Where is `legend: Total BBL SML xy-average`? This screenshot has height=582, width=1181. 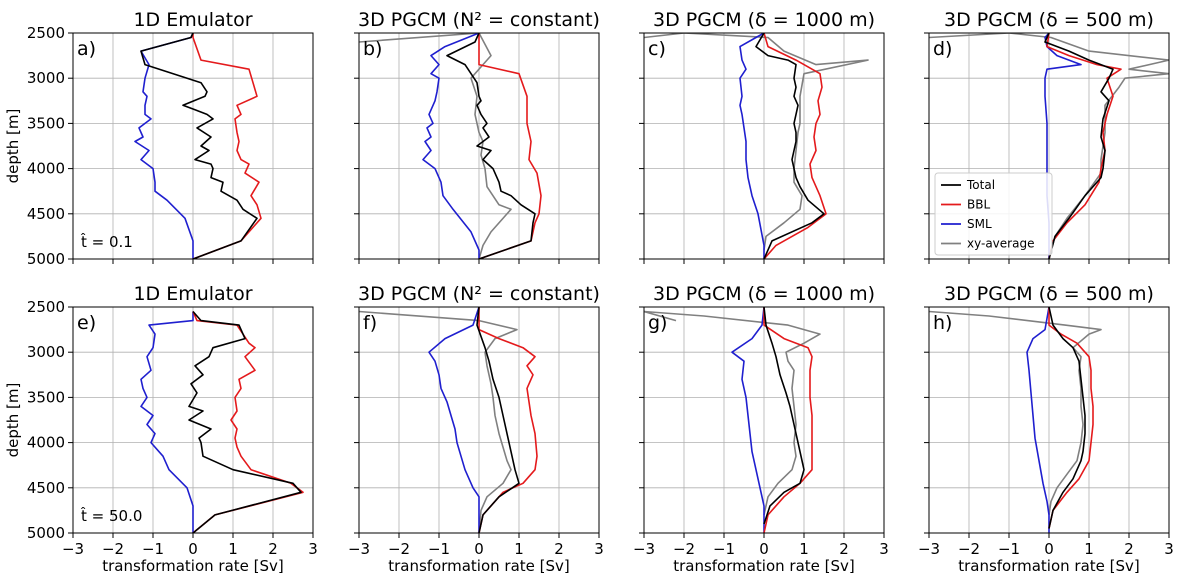
legend: Total BBL SML xy-average is located at coordinates (993, 214).